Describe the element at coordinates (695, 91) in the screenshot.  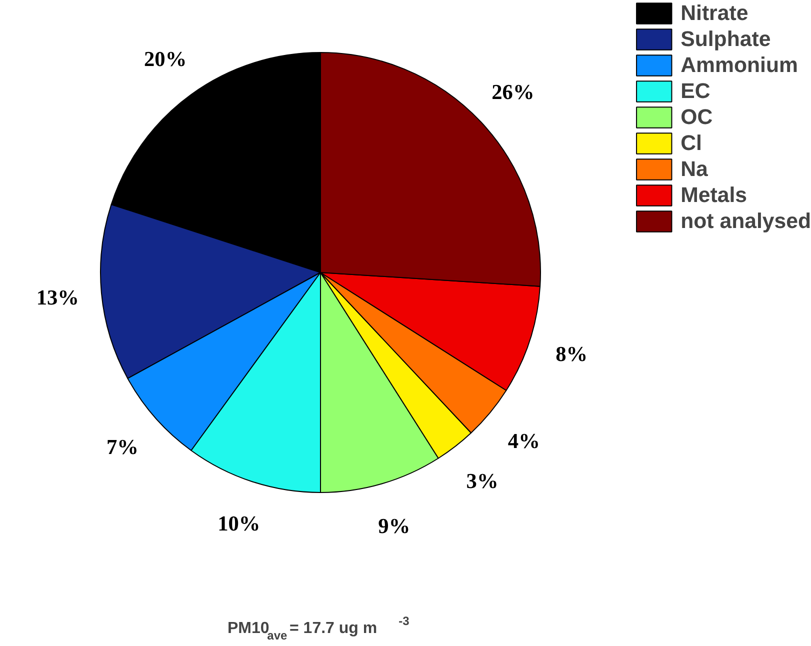
I see `legend-label: EC` at that location.